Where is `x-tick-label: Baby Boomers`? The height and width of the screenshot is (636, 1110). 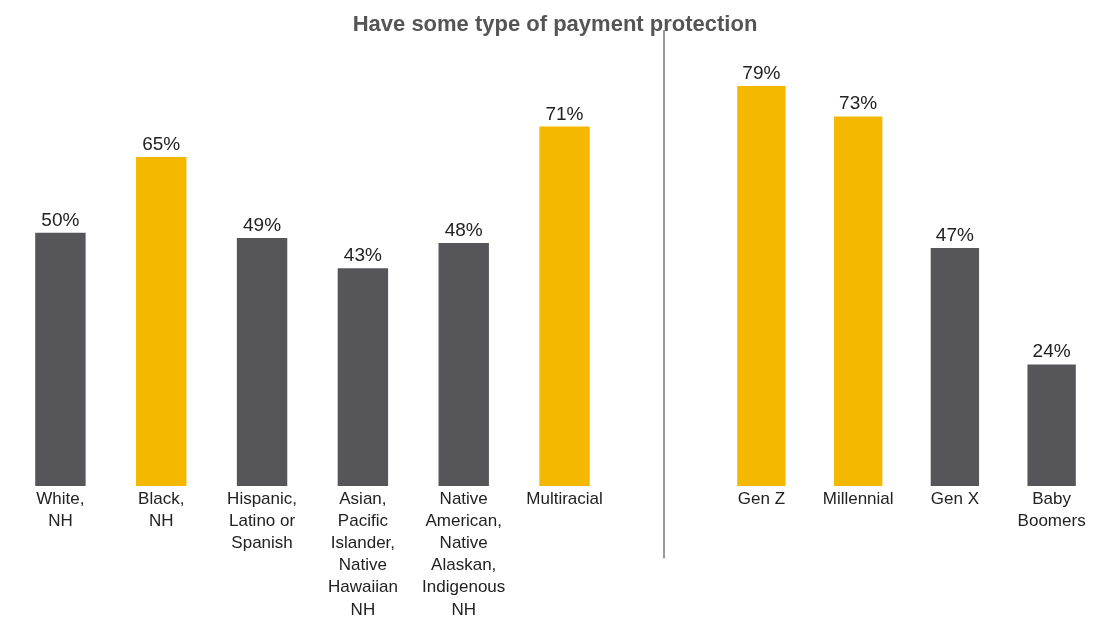 x-tick-label: Baby Boomers is located at coordinates (1051, 510).